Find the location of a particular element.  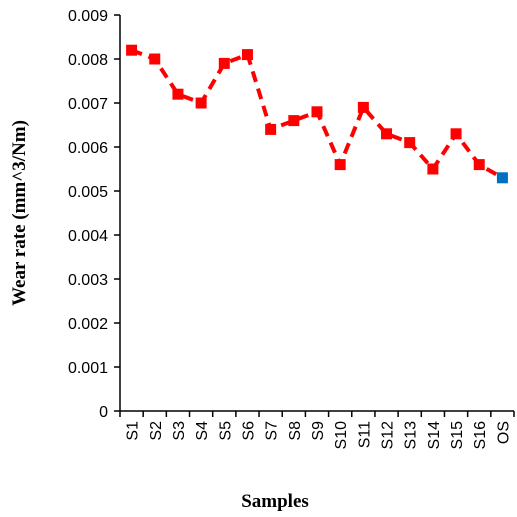

x-tick-label: S9 is located at coordinates (318, 431).